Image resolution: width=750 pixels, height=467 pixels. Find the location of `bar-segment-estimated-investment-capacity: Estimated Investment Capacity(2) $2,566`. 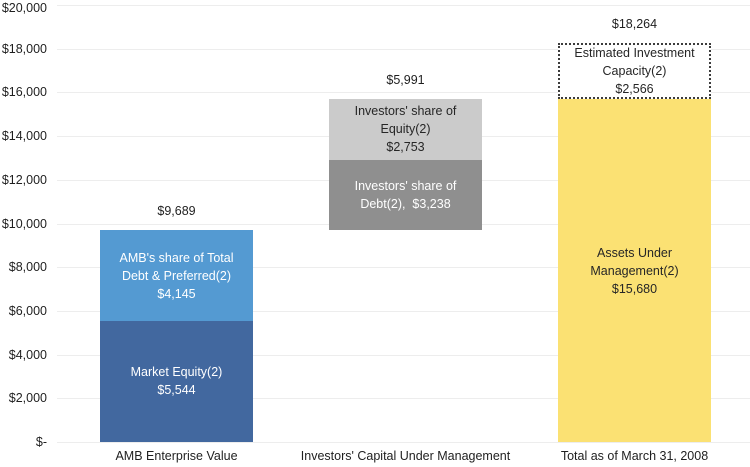

bar-segment-estimated-investment-capacity: Estimated Investment Capacity(2) $2,566 is located at coordinates (634, 71).